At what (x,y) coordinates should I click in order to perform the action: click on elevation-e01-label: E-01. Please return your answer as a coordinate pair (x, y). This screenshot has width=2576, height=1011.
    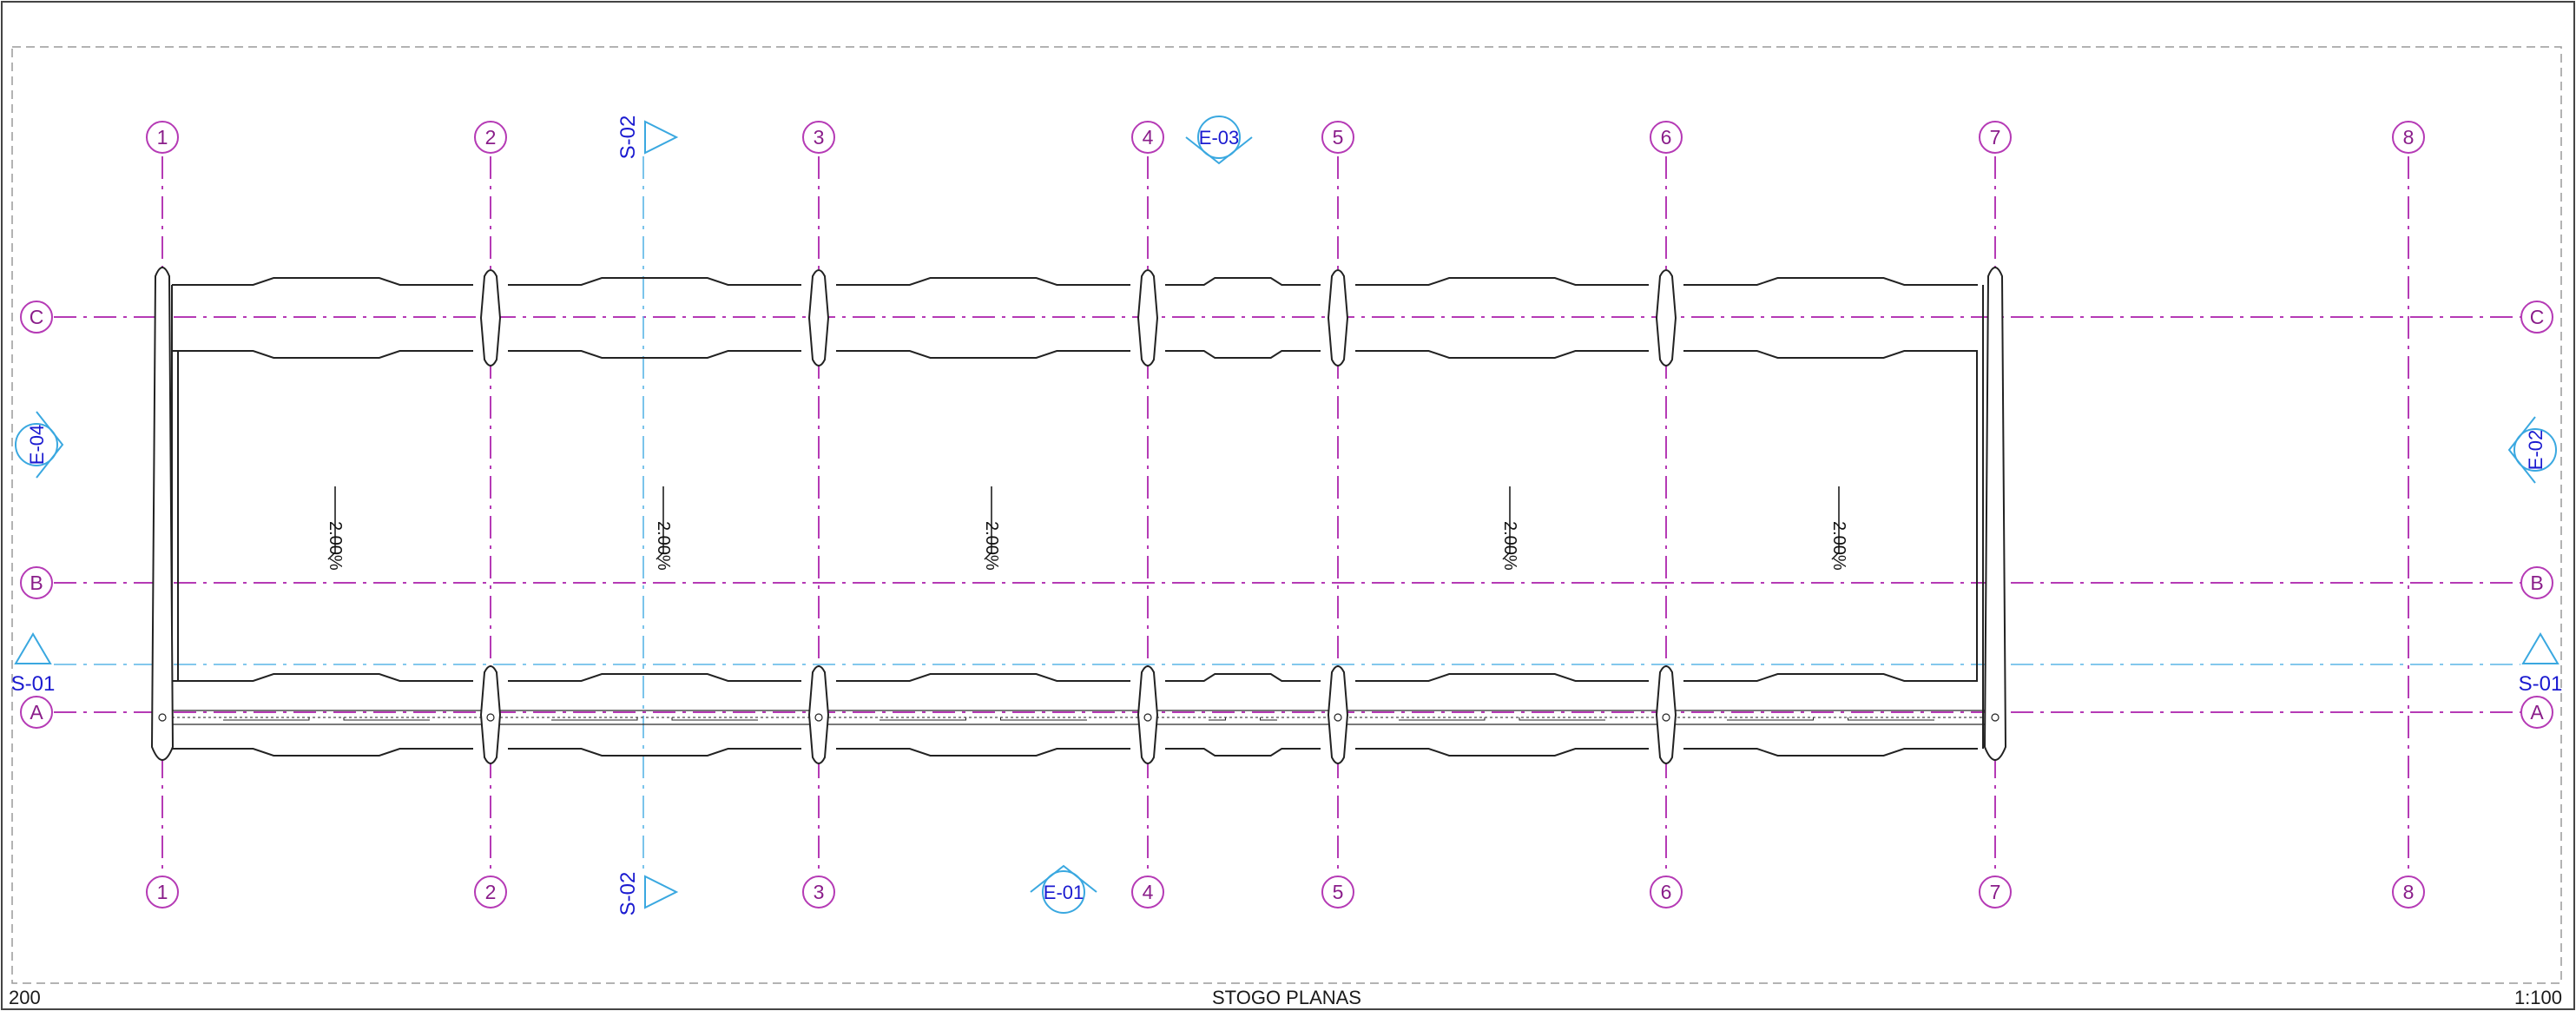
    Looking at the image, I should click on (1064, 893).